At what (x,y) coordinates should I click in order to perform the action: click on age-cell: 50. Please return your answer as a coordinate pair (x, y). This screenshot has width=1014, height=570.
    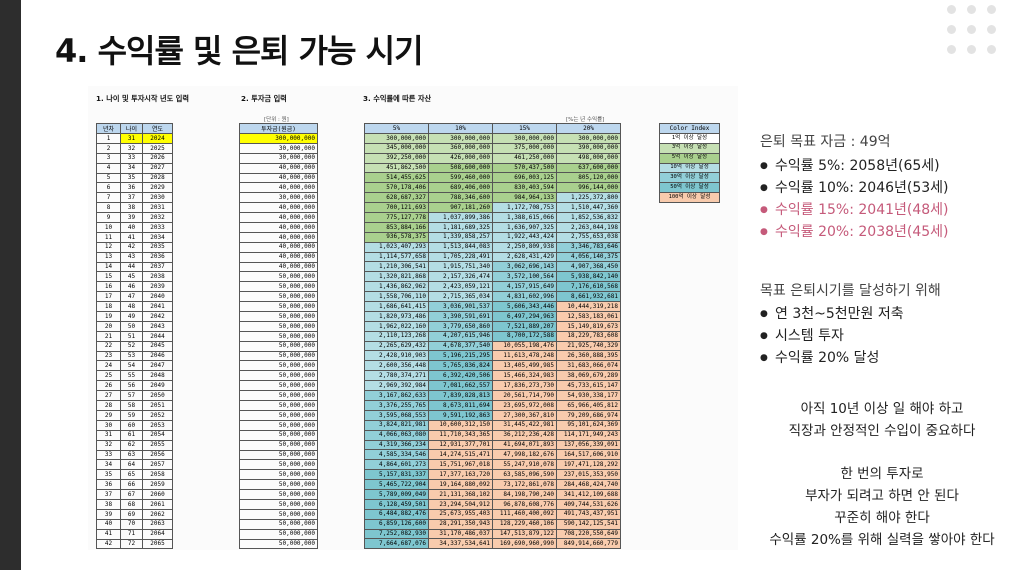
    Looking at the image, I should click on (131, 326).